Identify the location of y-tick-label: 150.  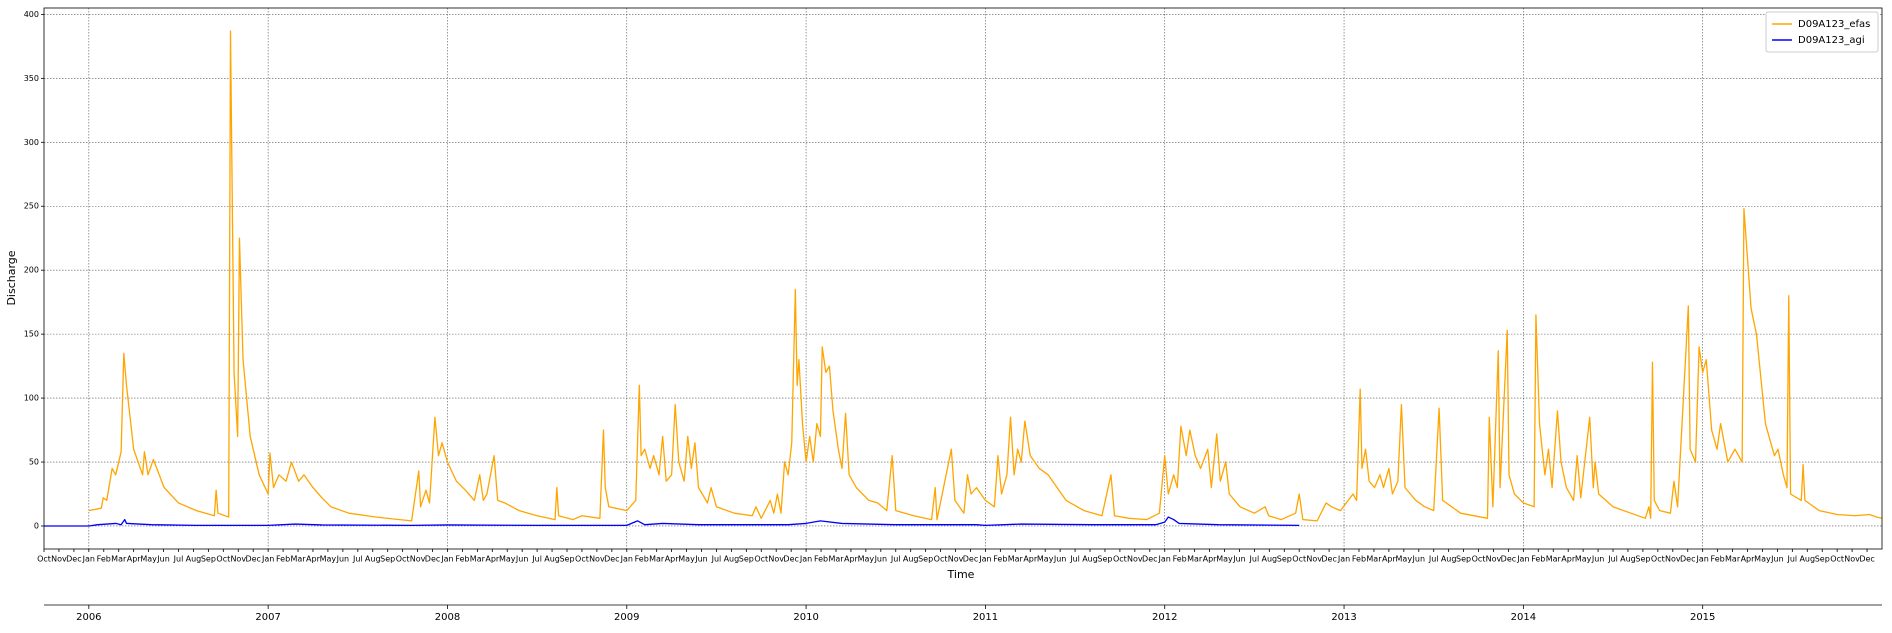
(31, 334).